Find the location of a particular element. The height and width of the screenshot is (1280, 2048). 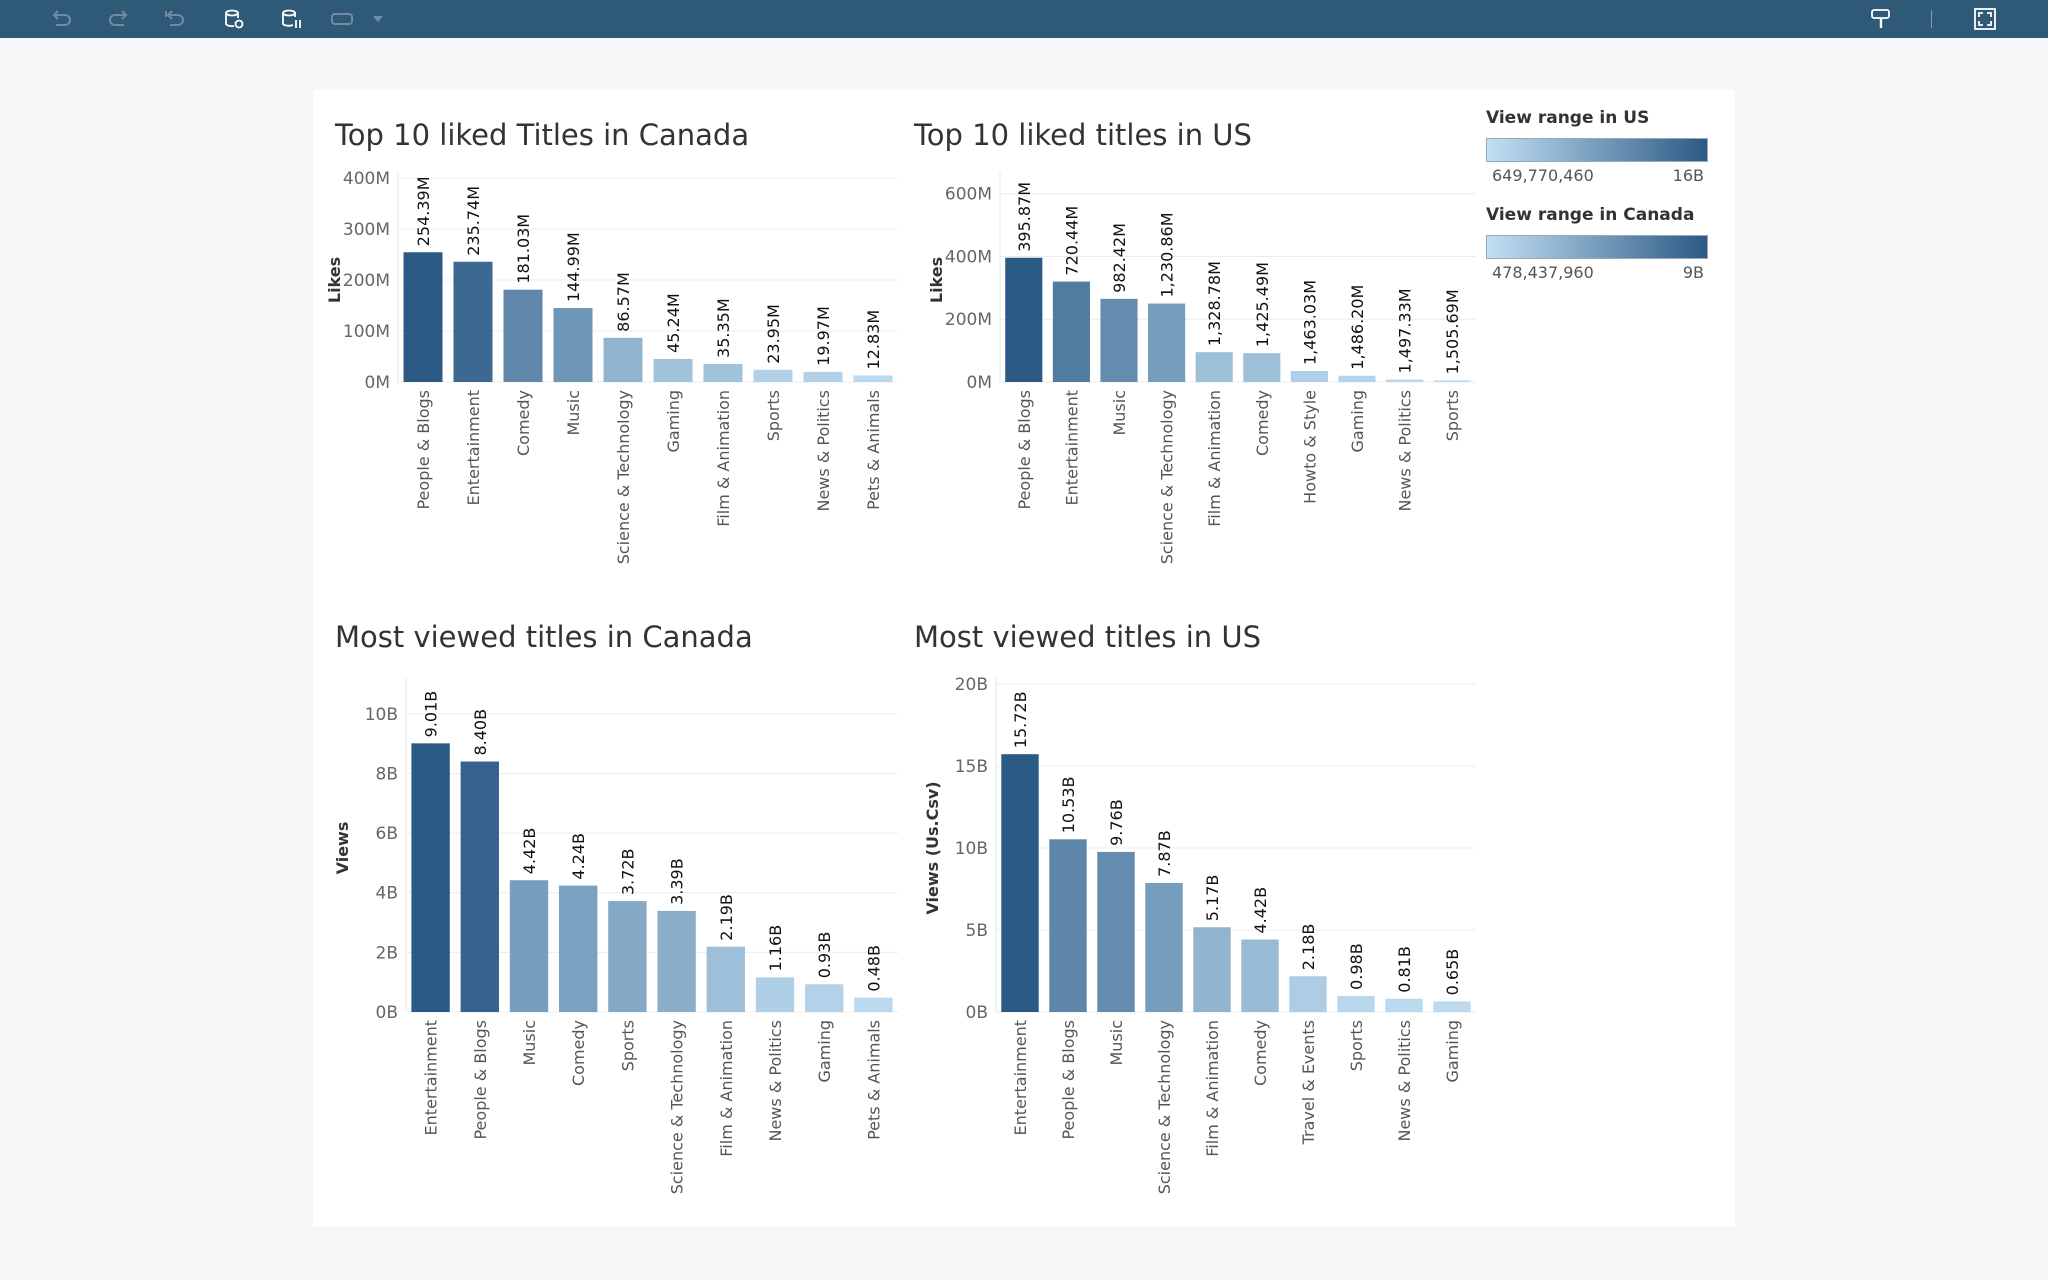

pause-updates-icon is located at coordinates (291, 19).